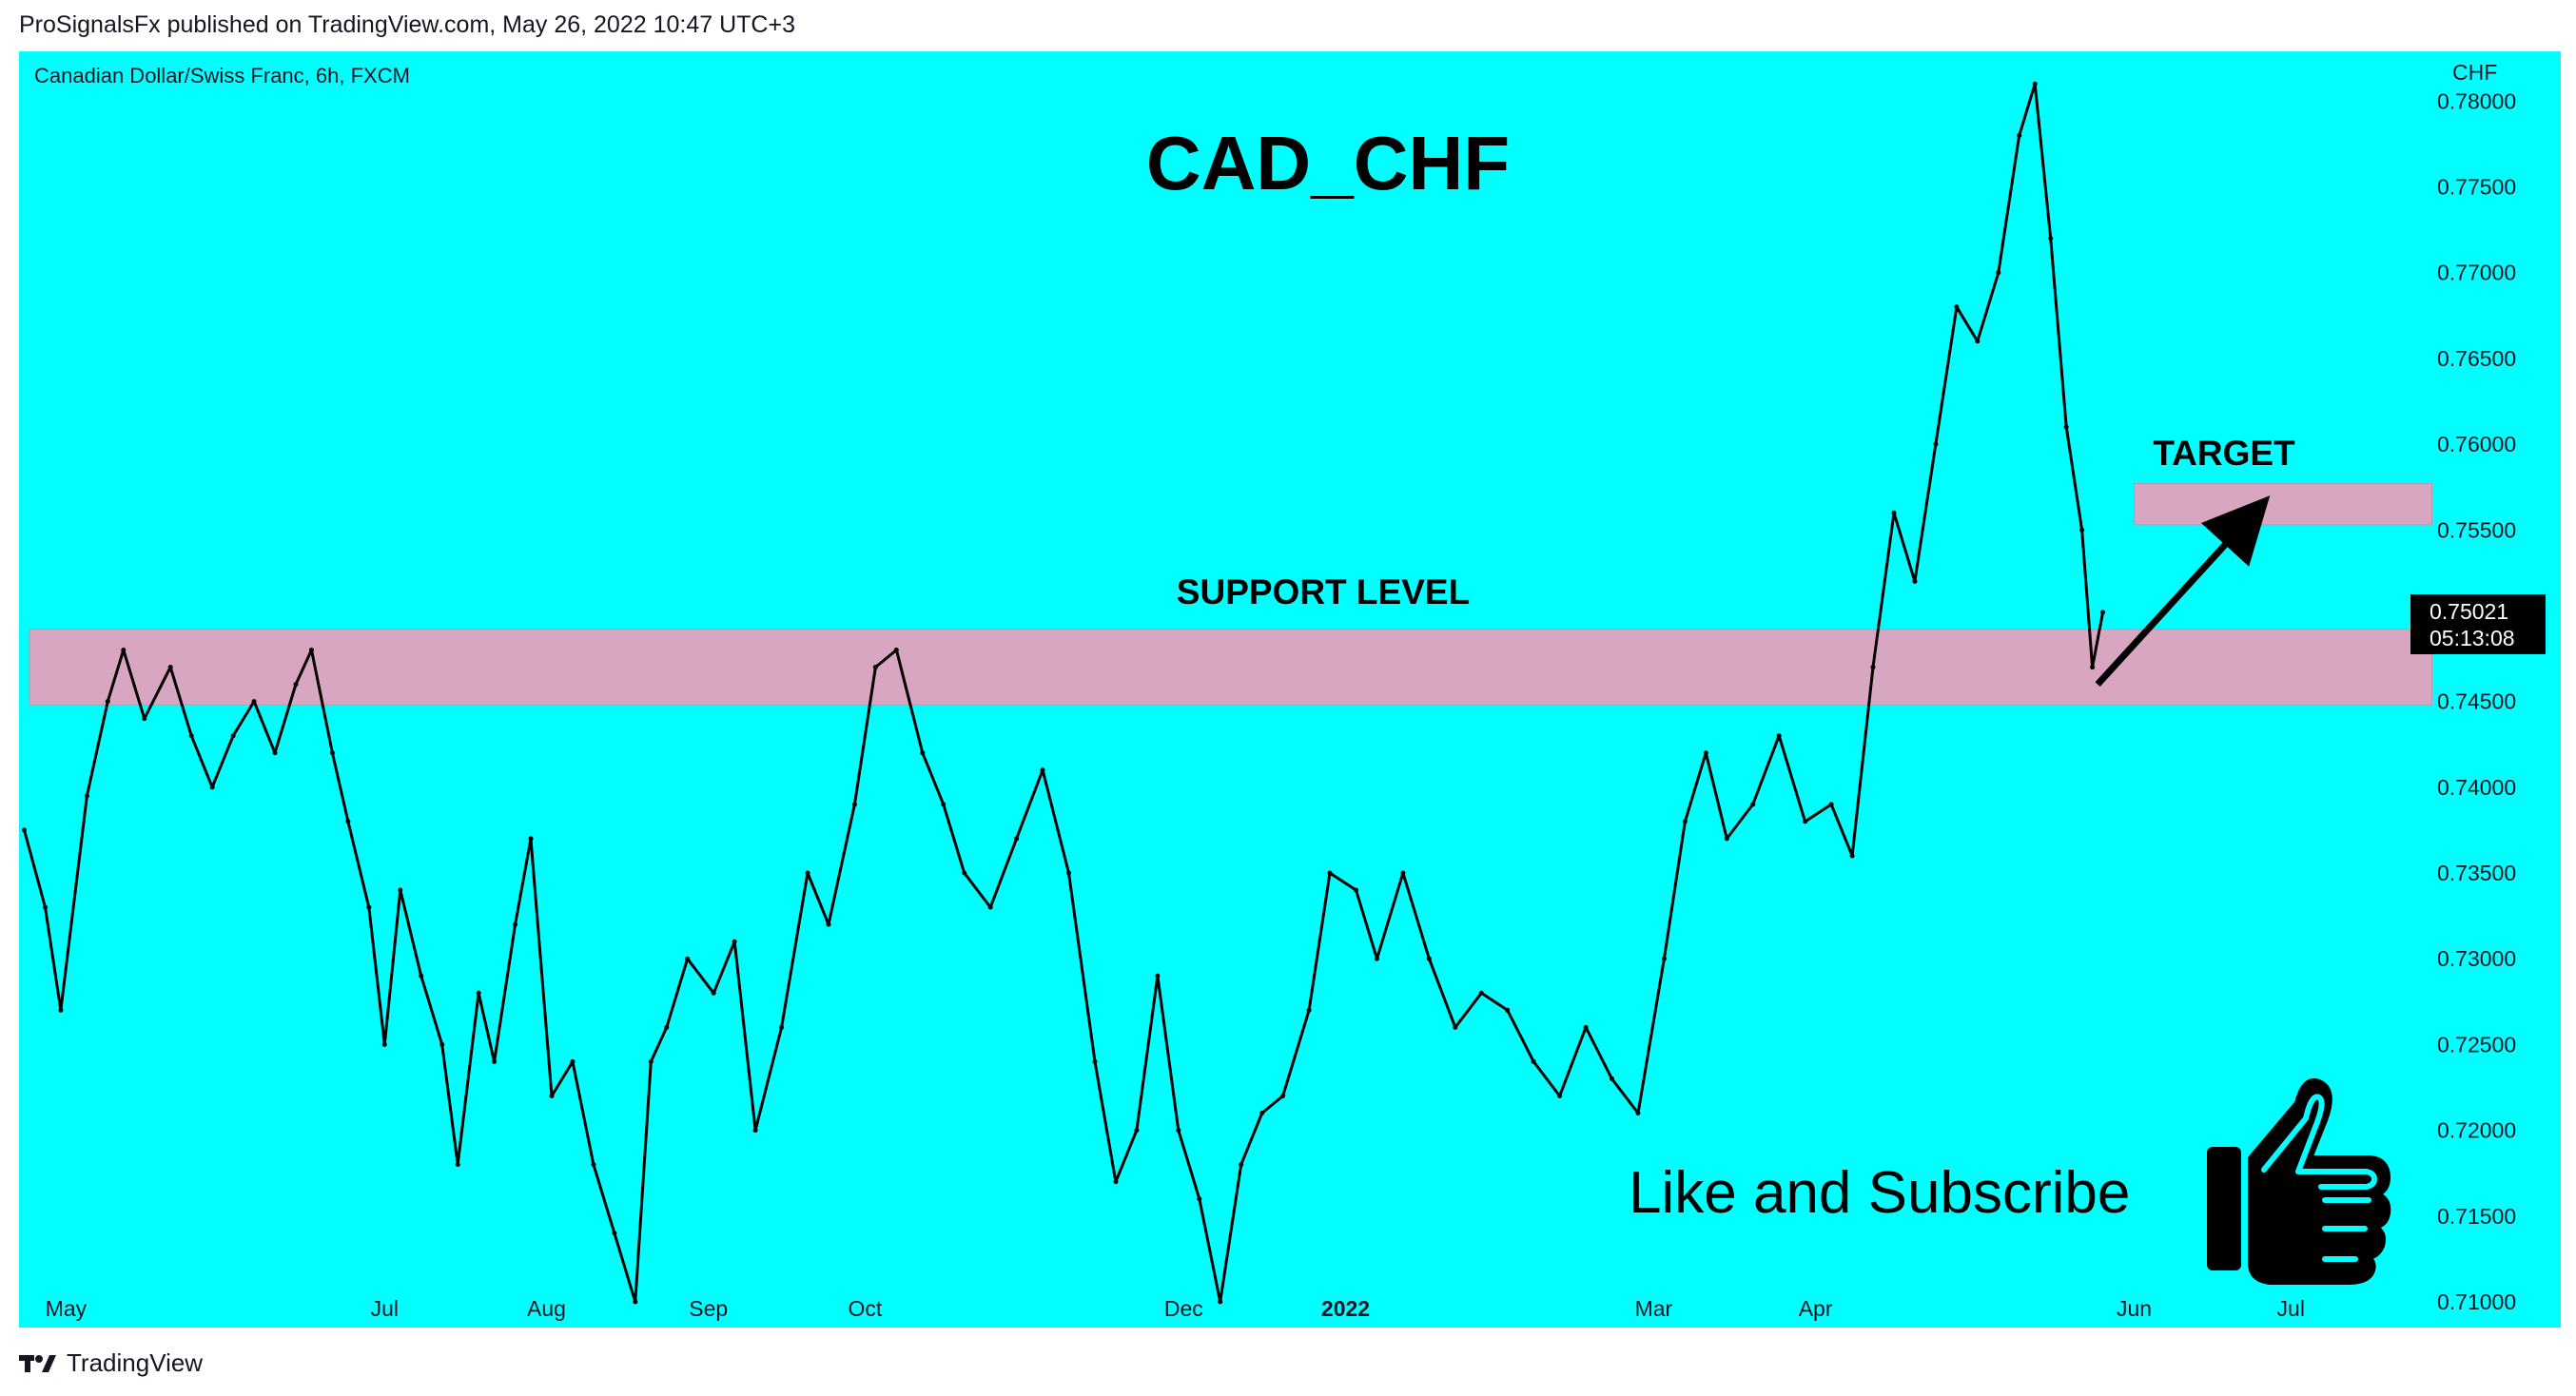  What do you see at coordinates (2299, 1181) in the screenshot?
I see `thumbs-up-icon` at bounding box center [2299, 1181].